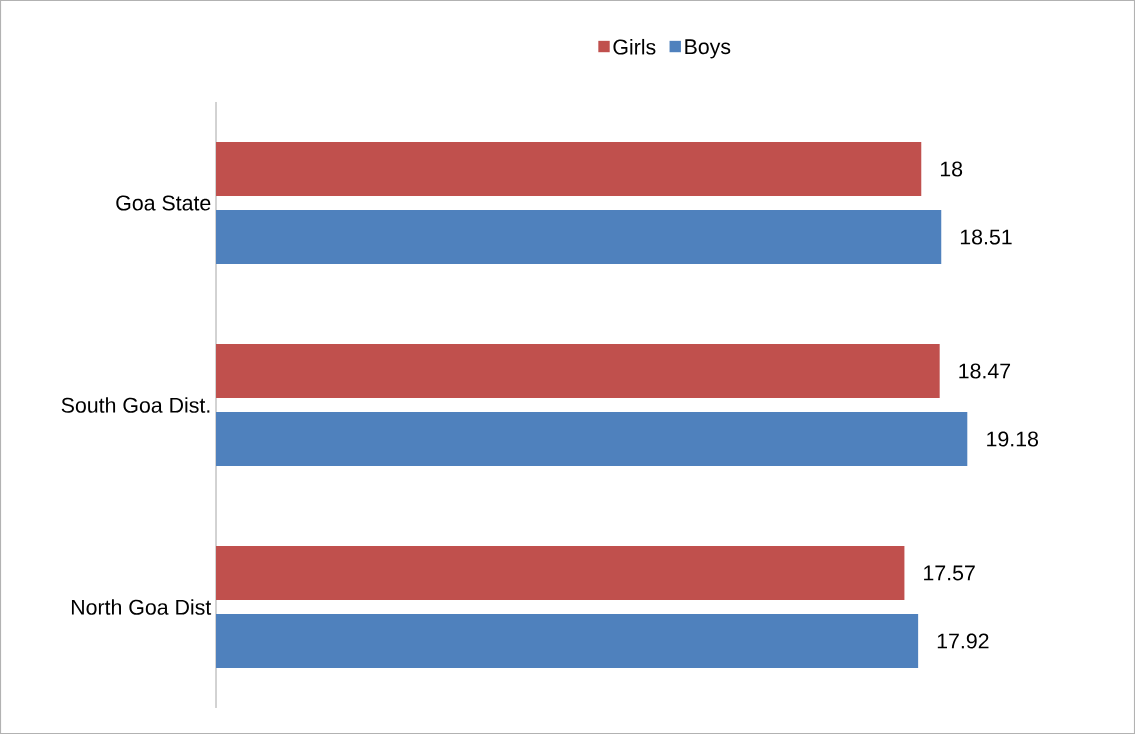 This screenshot has width=1135, height=734. What do you see at coordinates (985, 371) in the screenshot?
I see `data-label: 18.47` at bounding box center [985, 371].